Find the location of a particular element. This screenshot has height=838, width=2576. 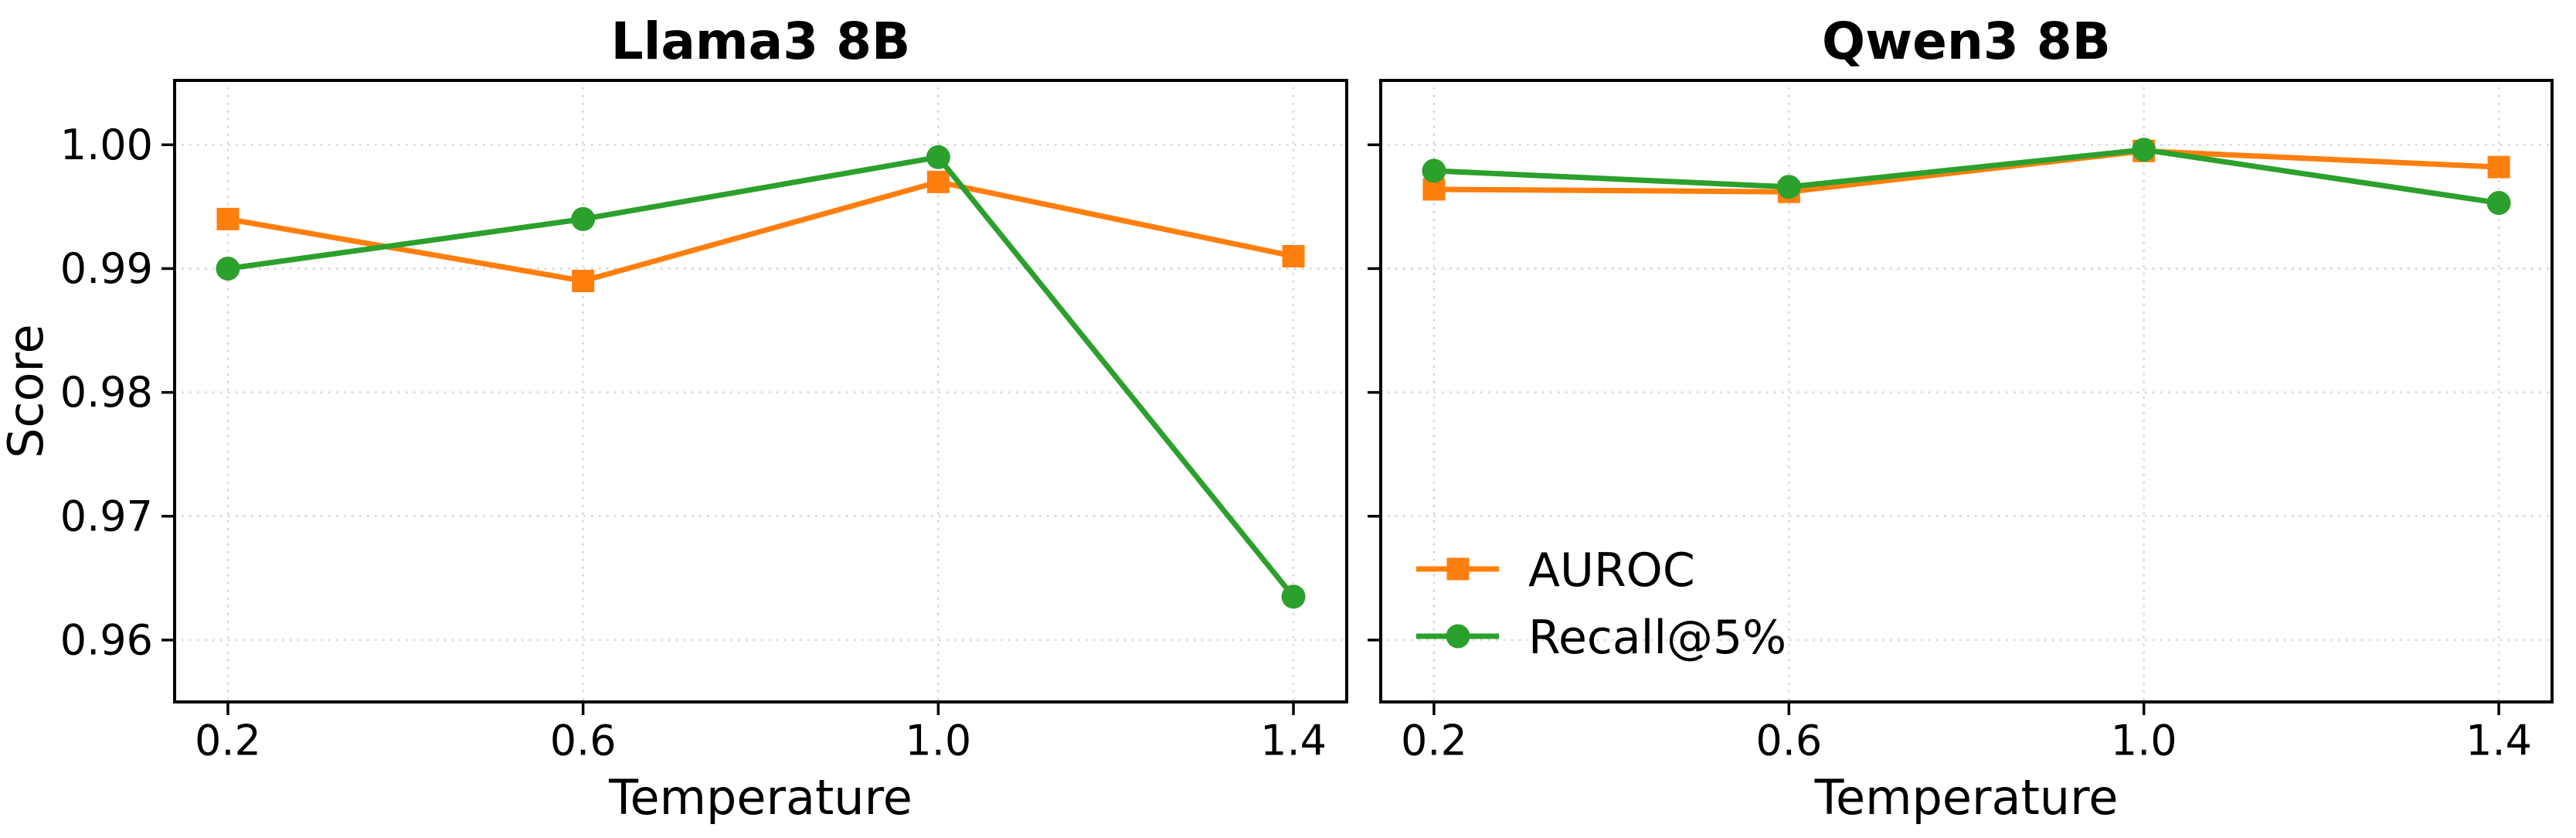

legend: AUROC Recall@5% is located at coordinates (1601, 604).